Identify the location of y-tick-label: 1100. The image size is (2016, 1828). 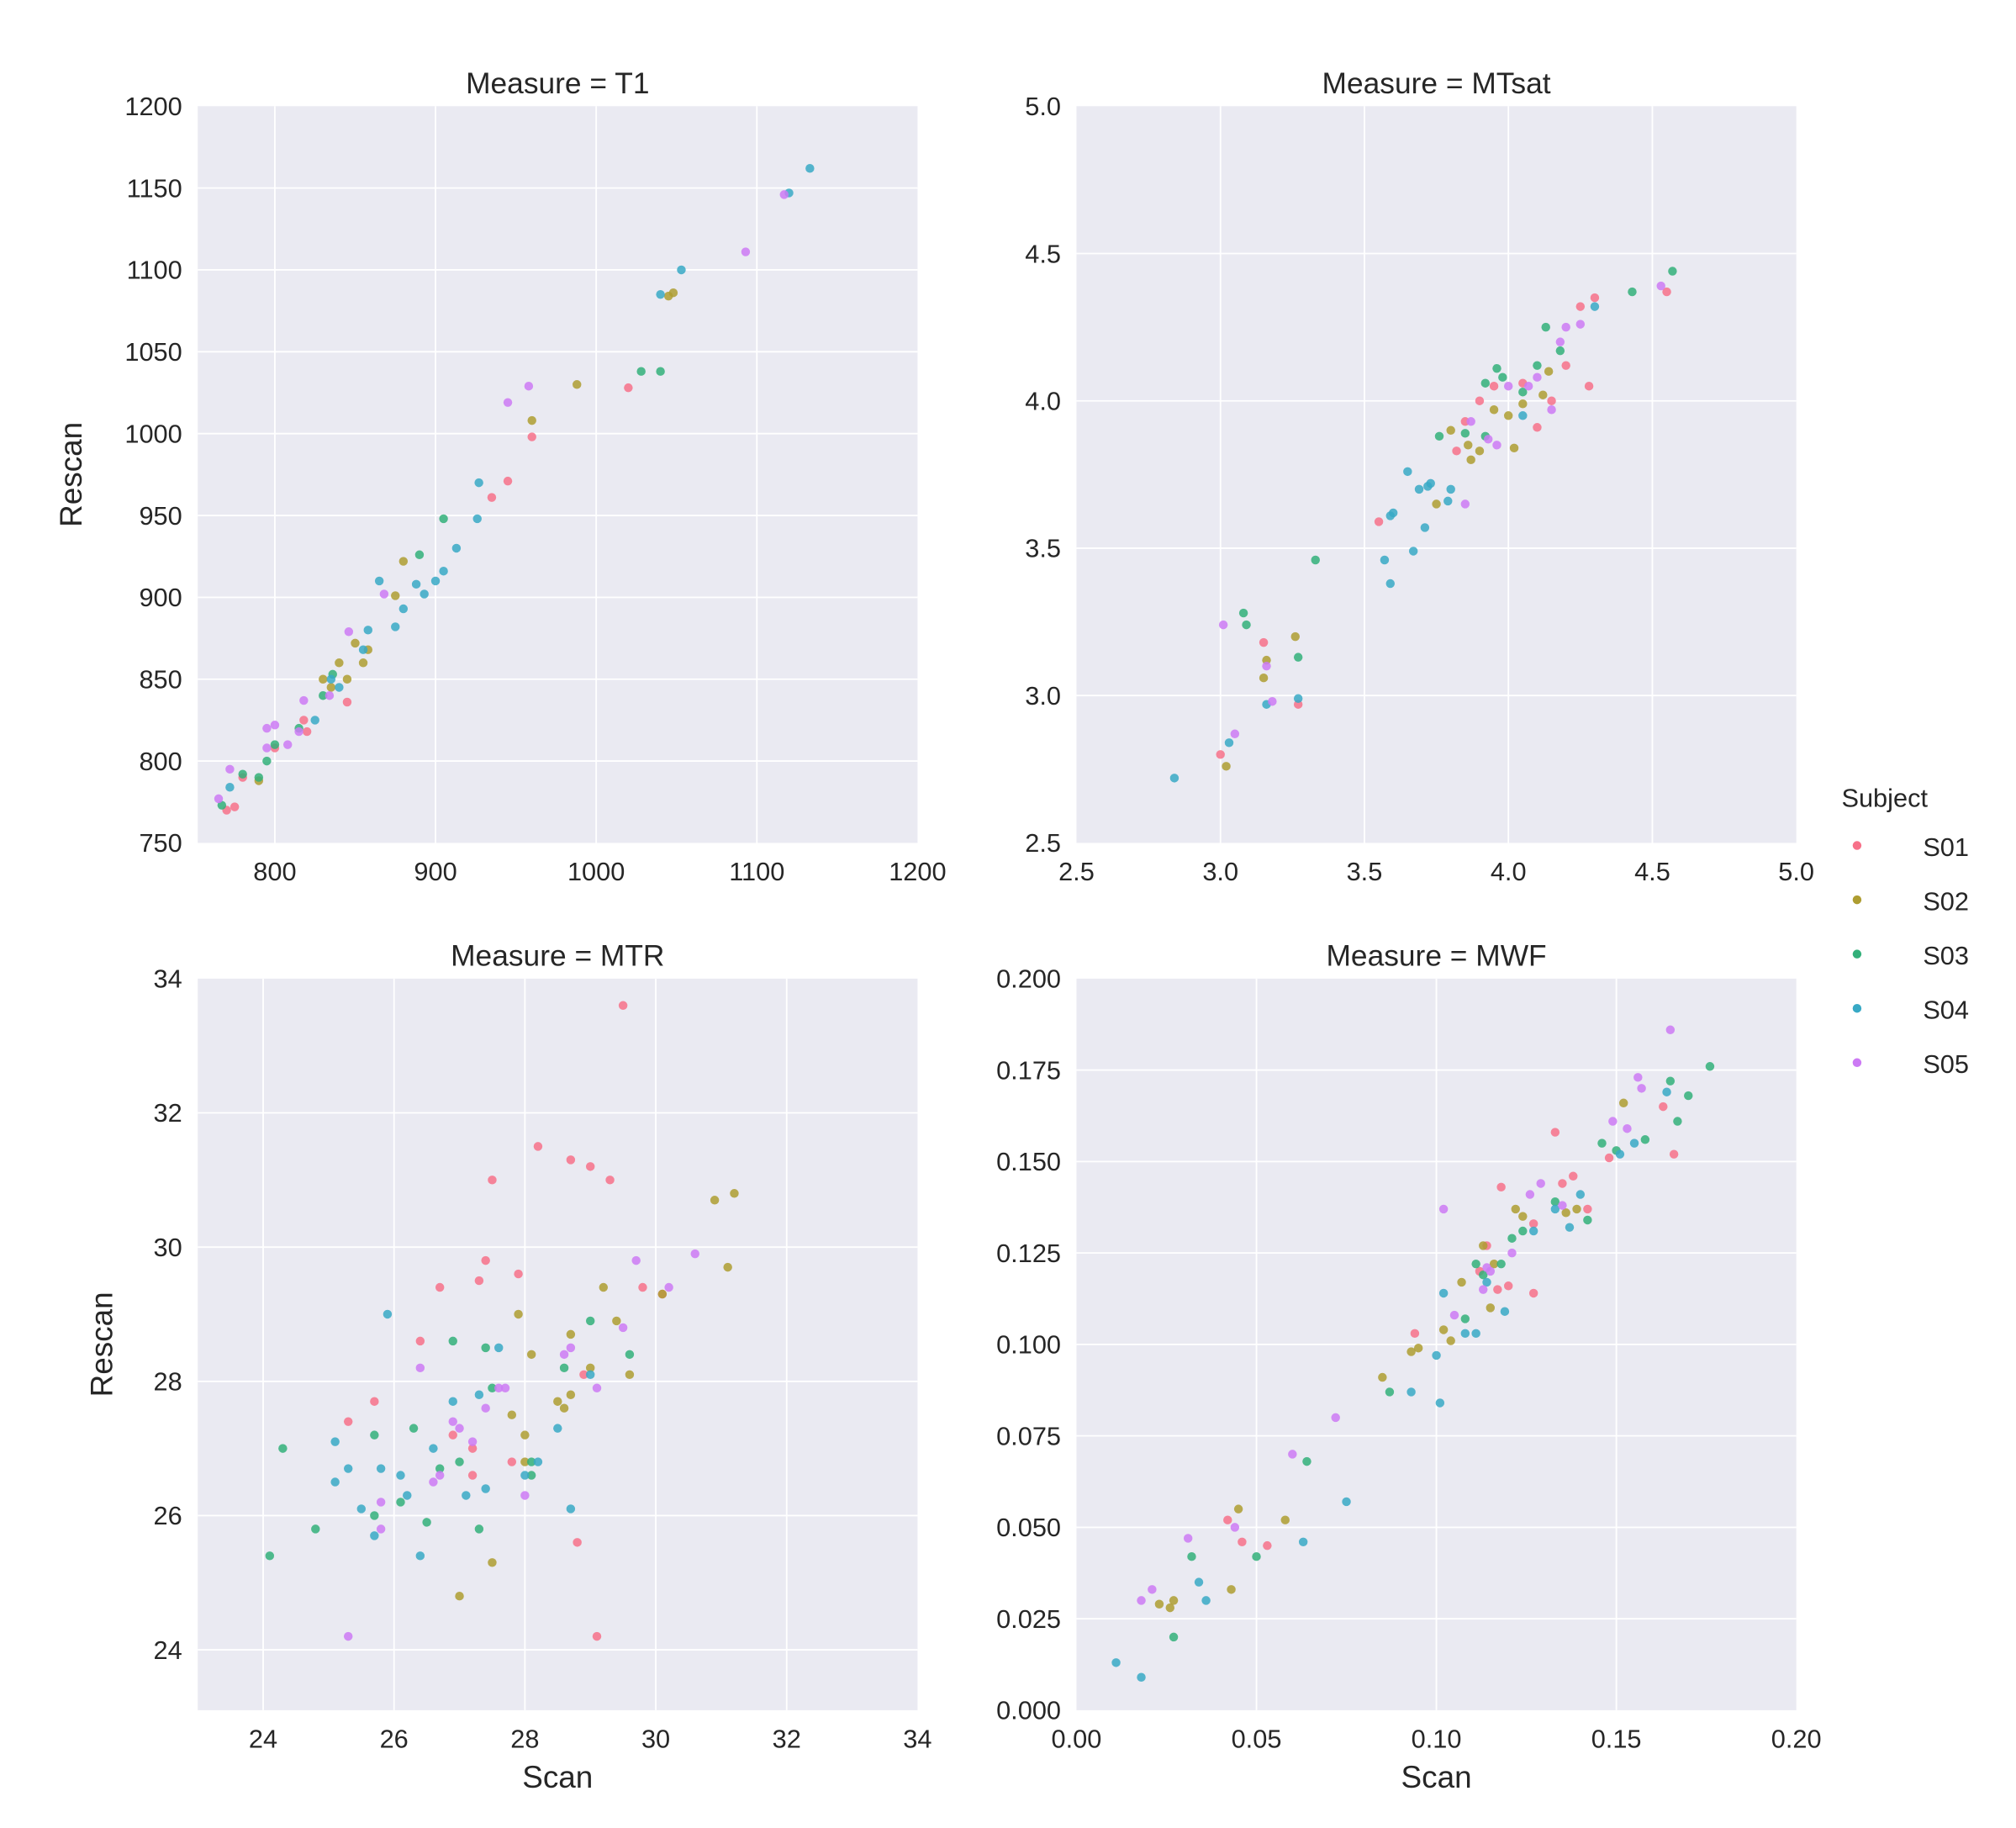
(154, 270).